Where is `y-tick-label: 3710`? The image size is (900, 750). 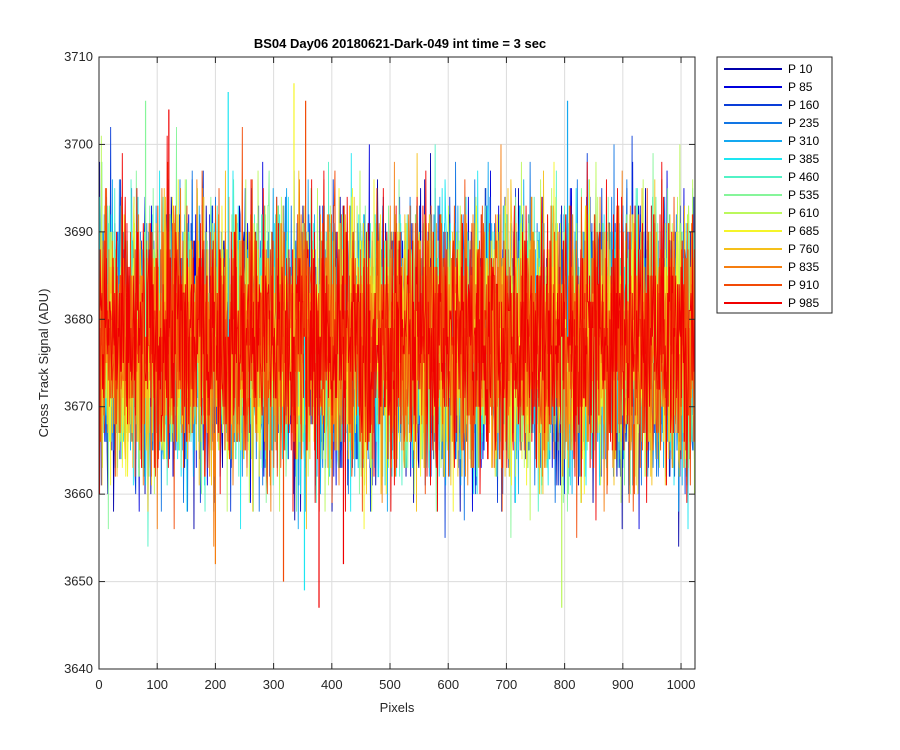 y-tick-label: 3710 is located at coordinates (78, 56).